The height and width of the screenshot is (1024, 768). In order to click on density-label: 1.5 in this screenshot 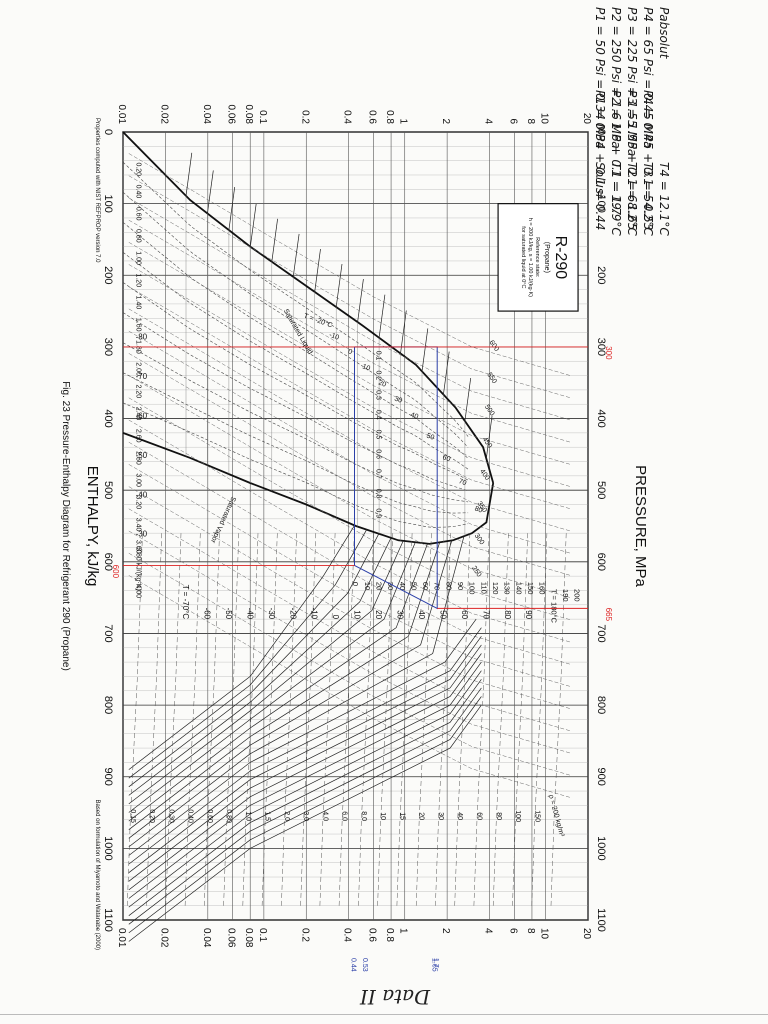, I will do `click(267, 816)`.